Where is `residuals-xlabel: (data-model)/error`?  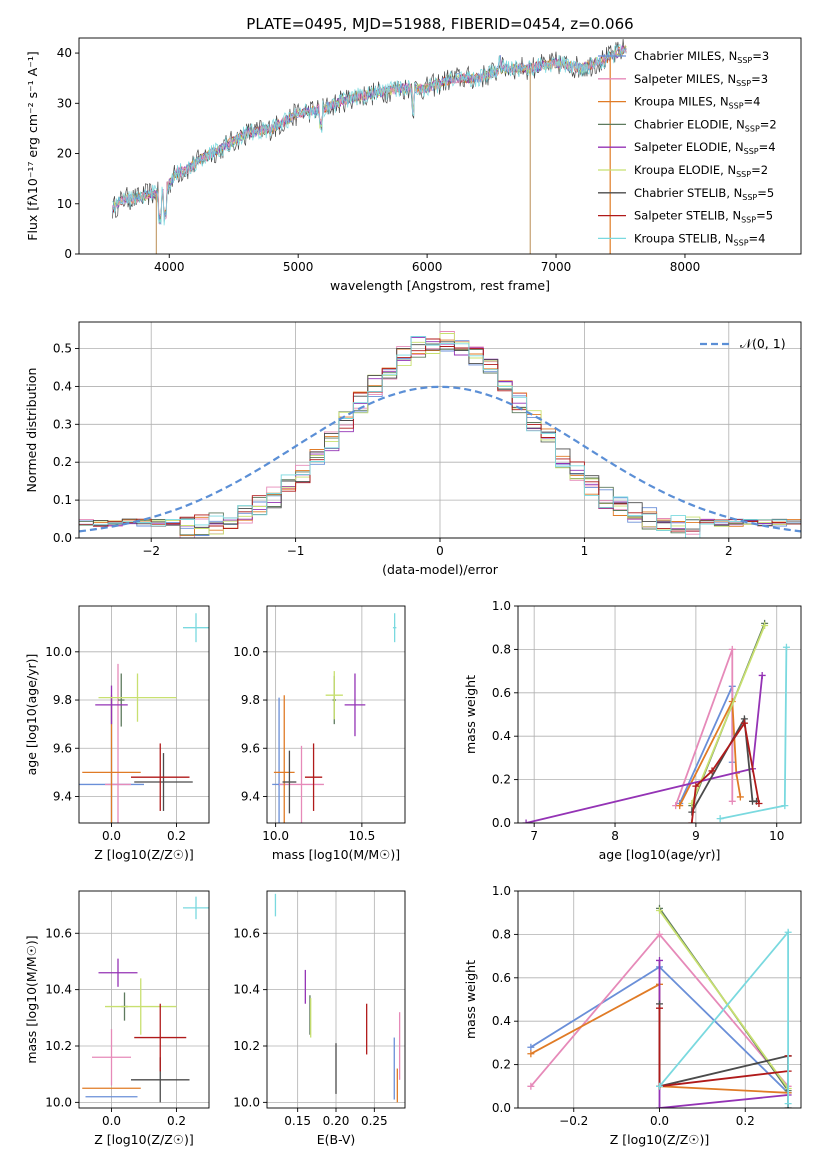 residuals-xlabel: (data-model)/error is located at coordinates (440, 569).